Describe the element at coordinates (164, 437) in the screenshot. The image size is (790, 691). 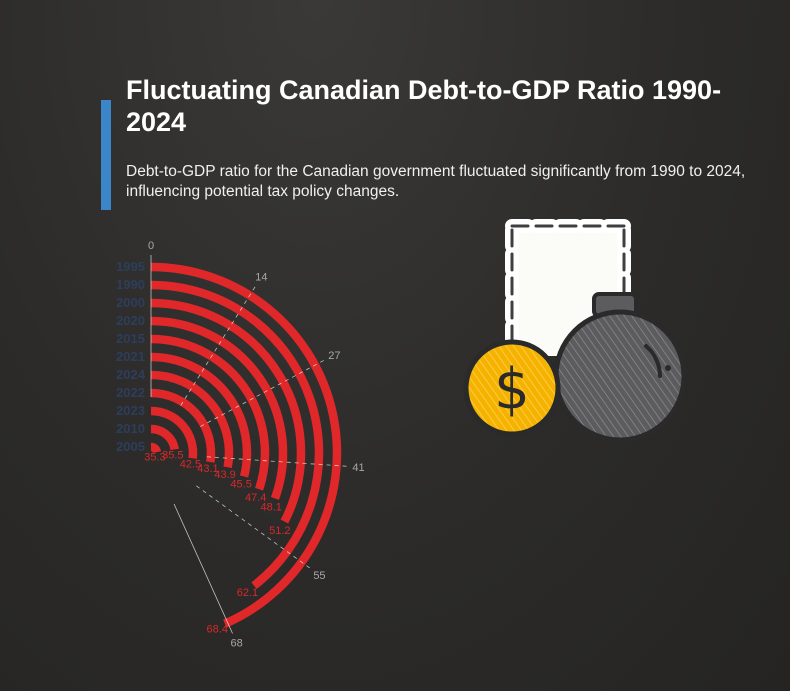
I see `bar-2010` at that location.